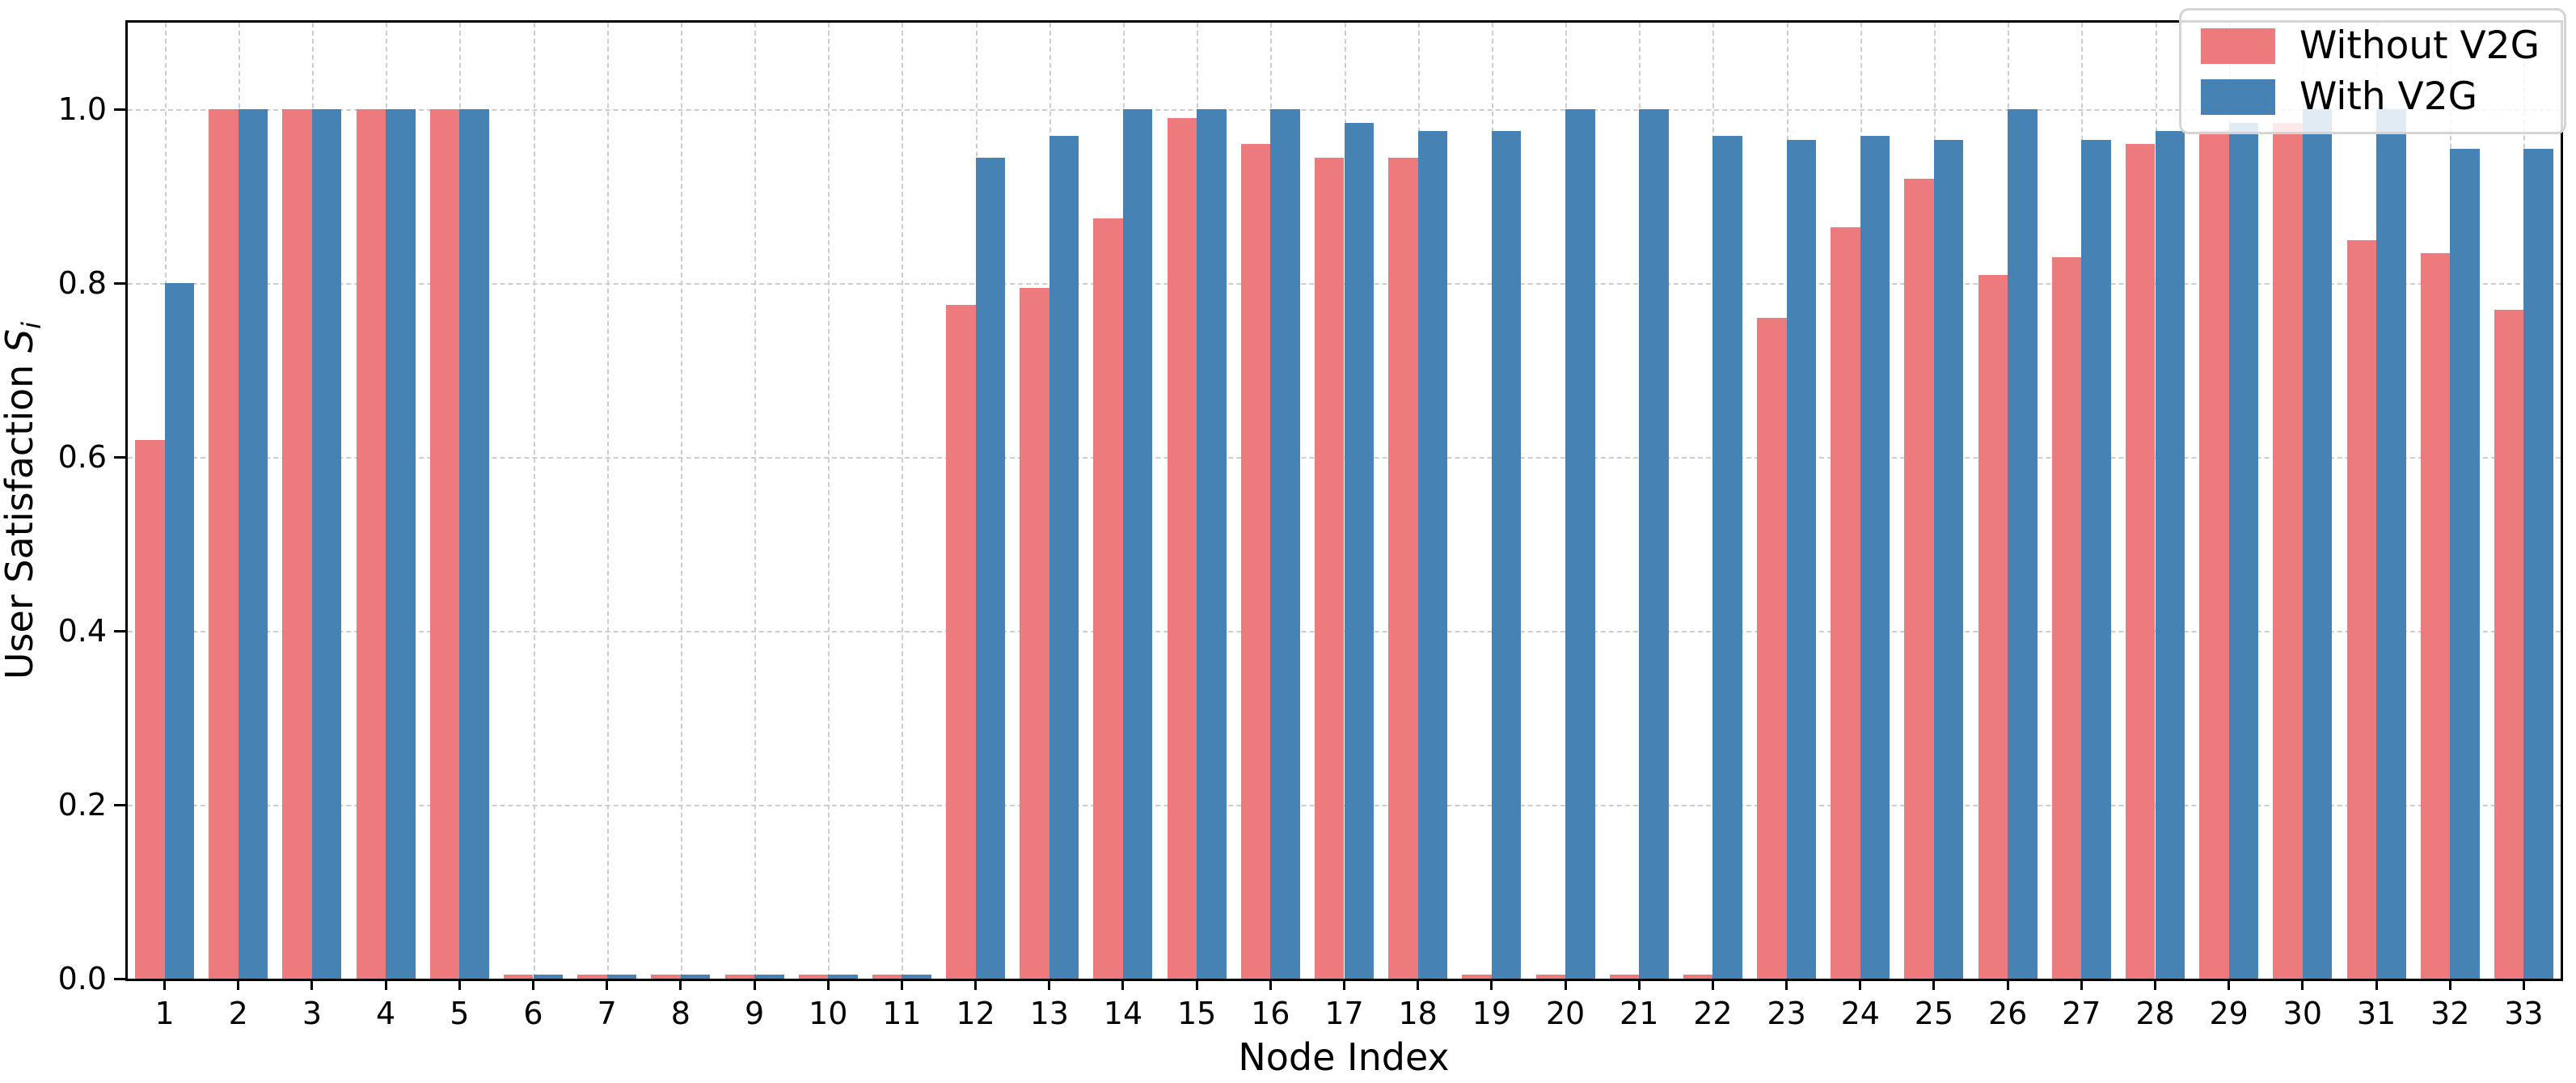  Describe the element at coordinates (1565, 1014) in the screenshot. I see `x-tick-label: 20` at that location.